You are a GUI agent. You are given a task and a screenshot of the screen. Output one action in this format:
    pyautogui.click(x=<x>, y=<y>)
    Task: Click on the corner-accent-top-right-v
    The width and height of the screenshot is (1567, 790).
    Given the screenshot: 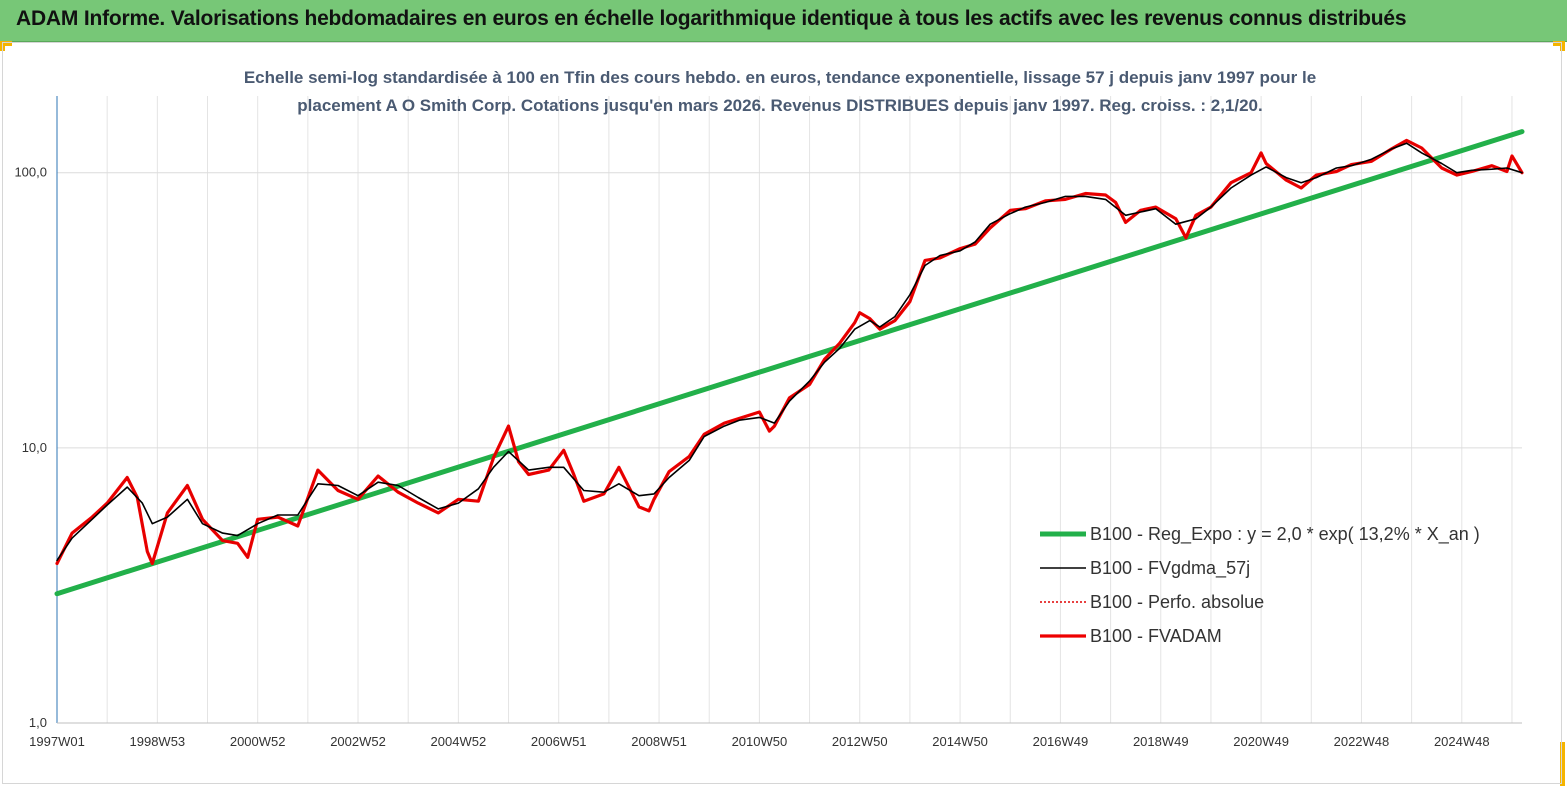 What is the action you would take?
    pyautogui.click(x=1562, y=46)
    